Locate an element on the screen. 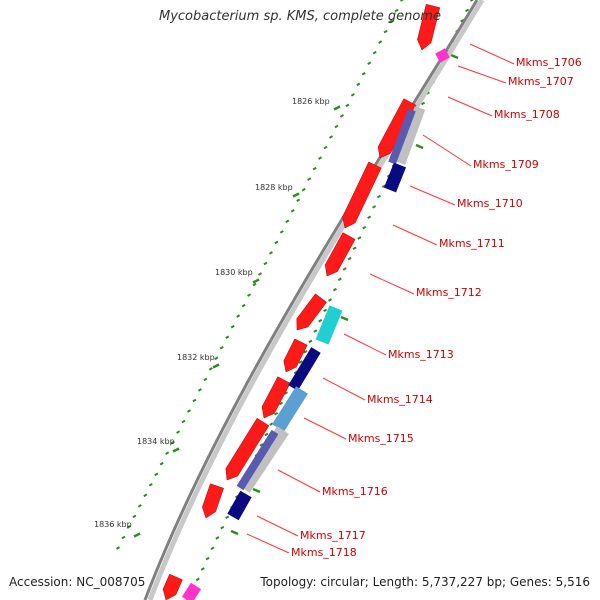  gene-label: Mkms_1714 is located at coordinates (400, 399).